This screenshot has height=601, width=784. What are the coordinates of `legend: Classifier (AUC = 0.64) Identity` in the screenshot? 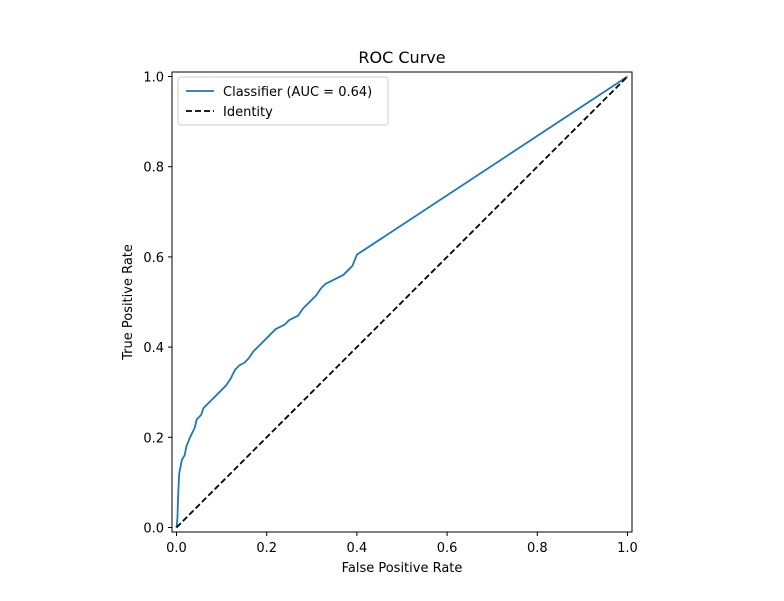 It's located at (283, 101).